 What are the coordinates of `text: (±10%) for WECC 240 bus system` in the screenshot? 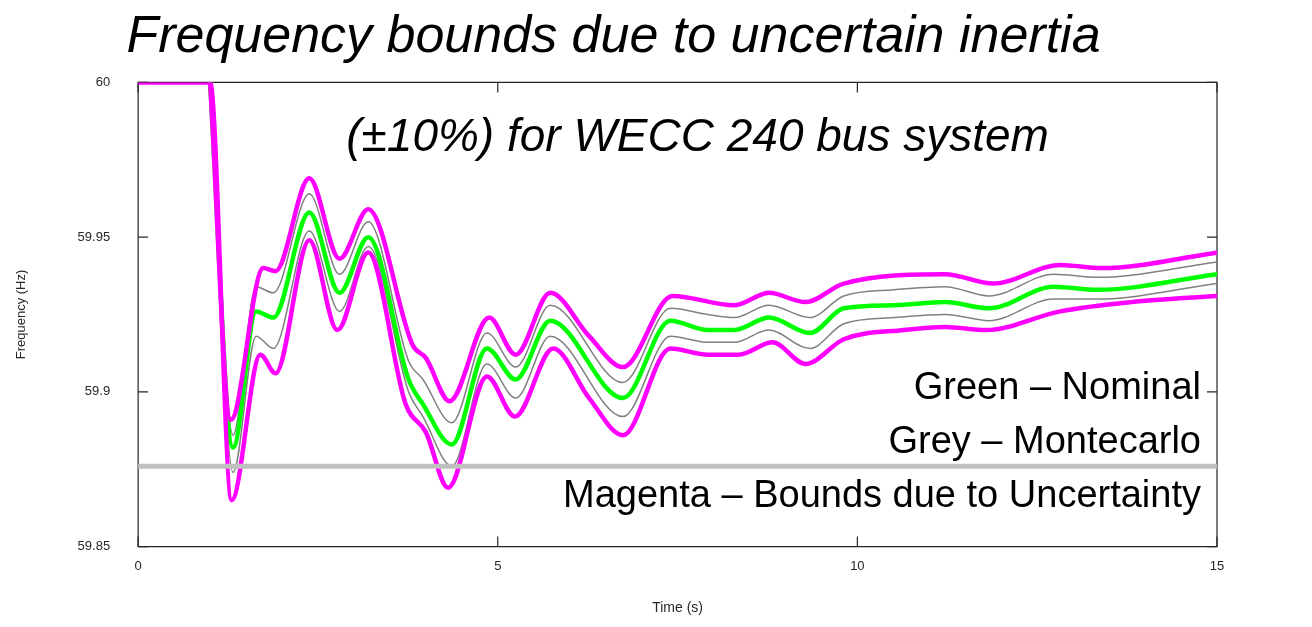 It's located at (697, 135).